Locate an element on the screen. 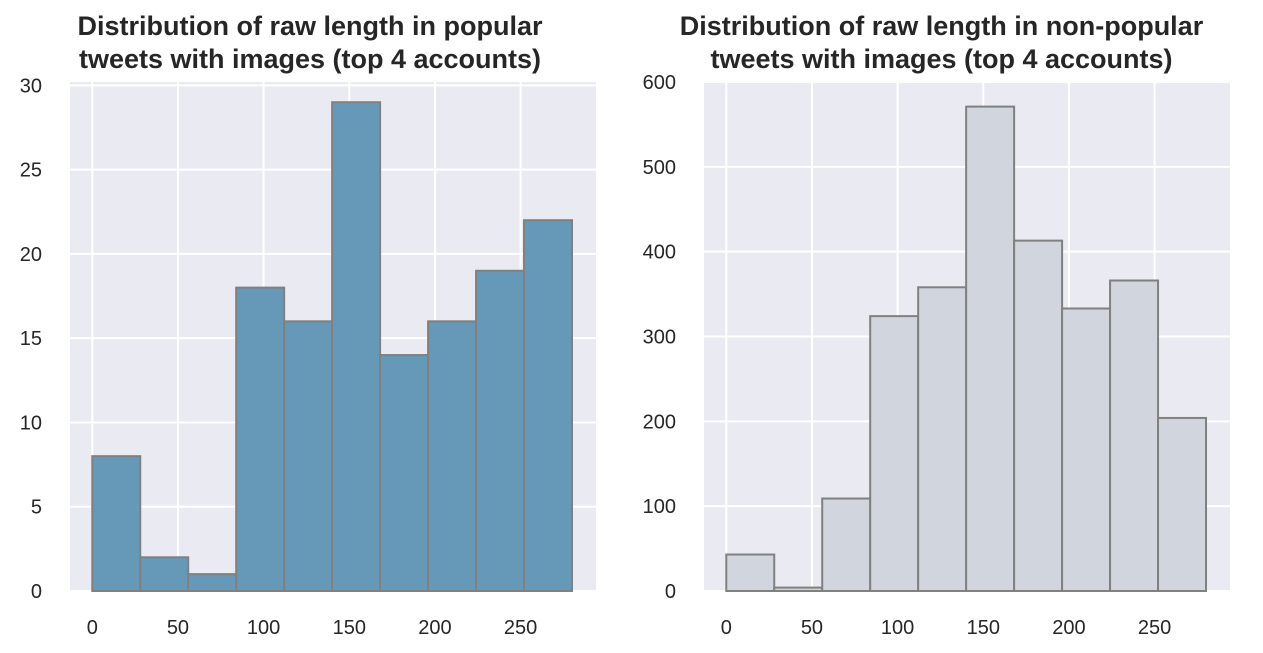 The width and height of the screenshot is (1263, 653). y-tick-label: 200 is located at coordinates (659, 422).